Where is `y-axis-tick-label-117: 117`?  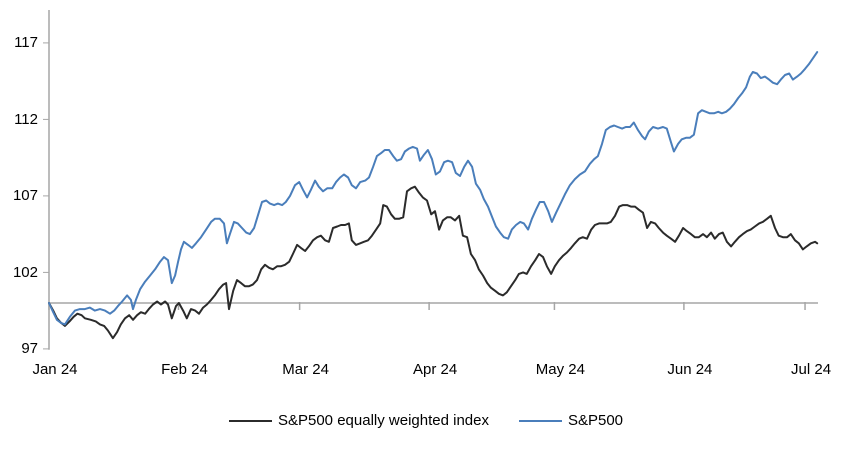
y-axis-tick-label-117: 117 is located at coordinates (26, 43).